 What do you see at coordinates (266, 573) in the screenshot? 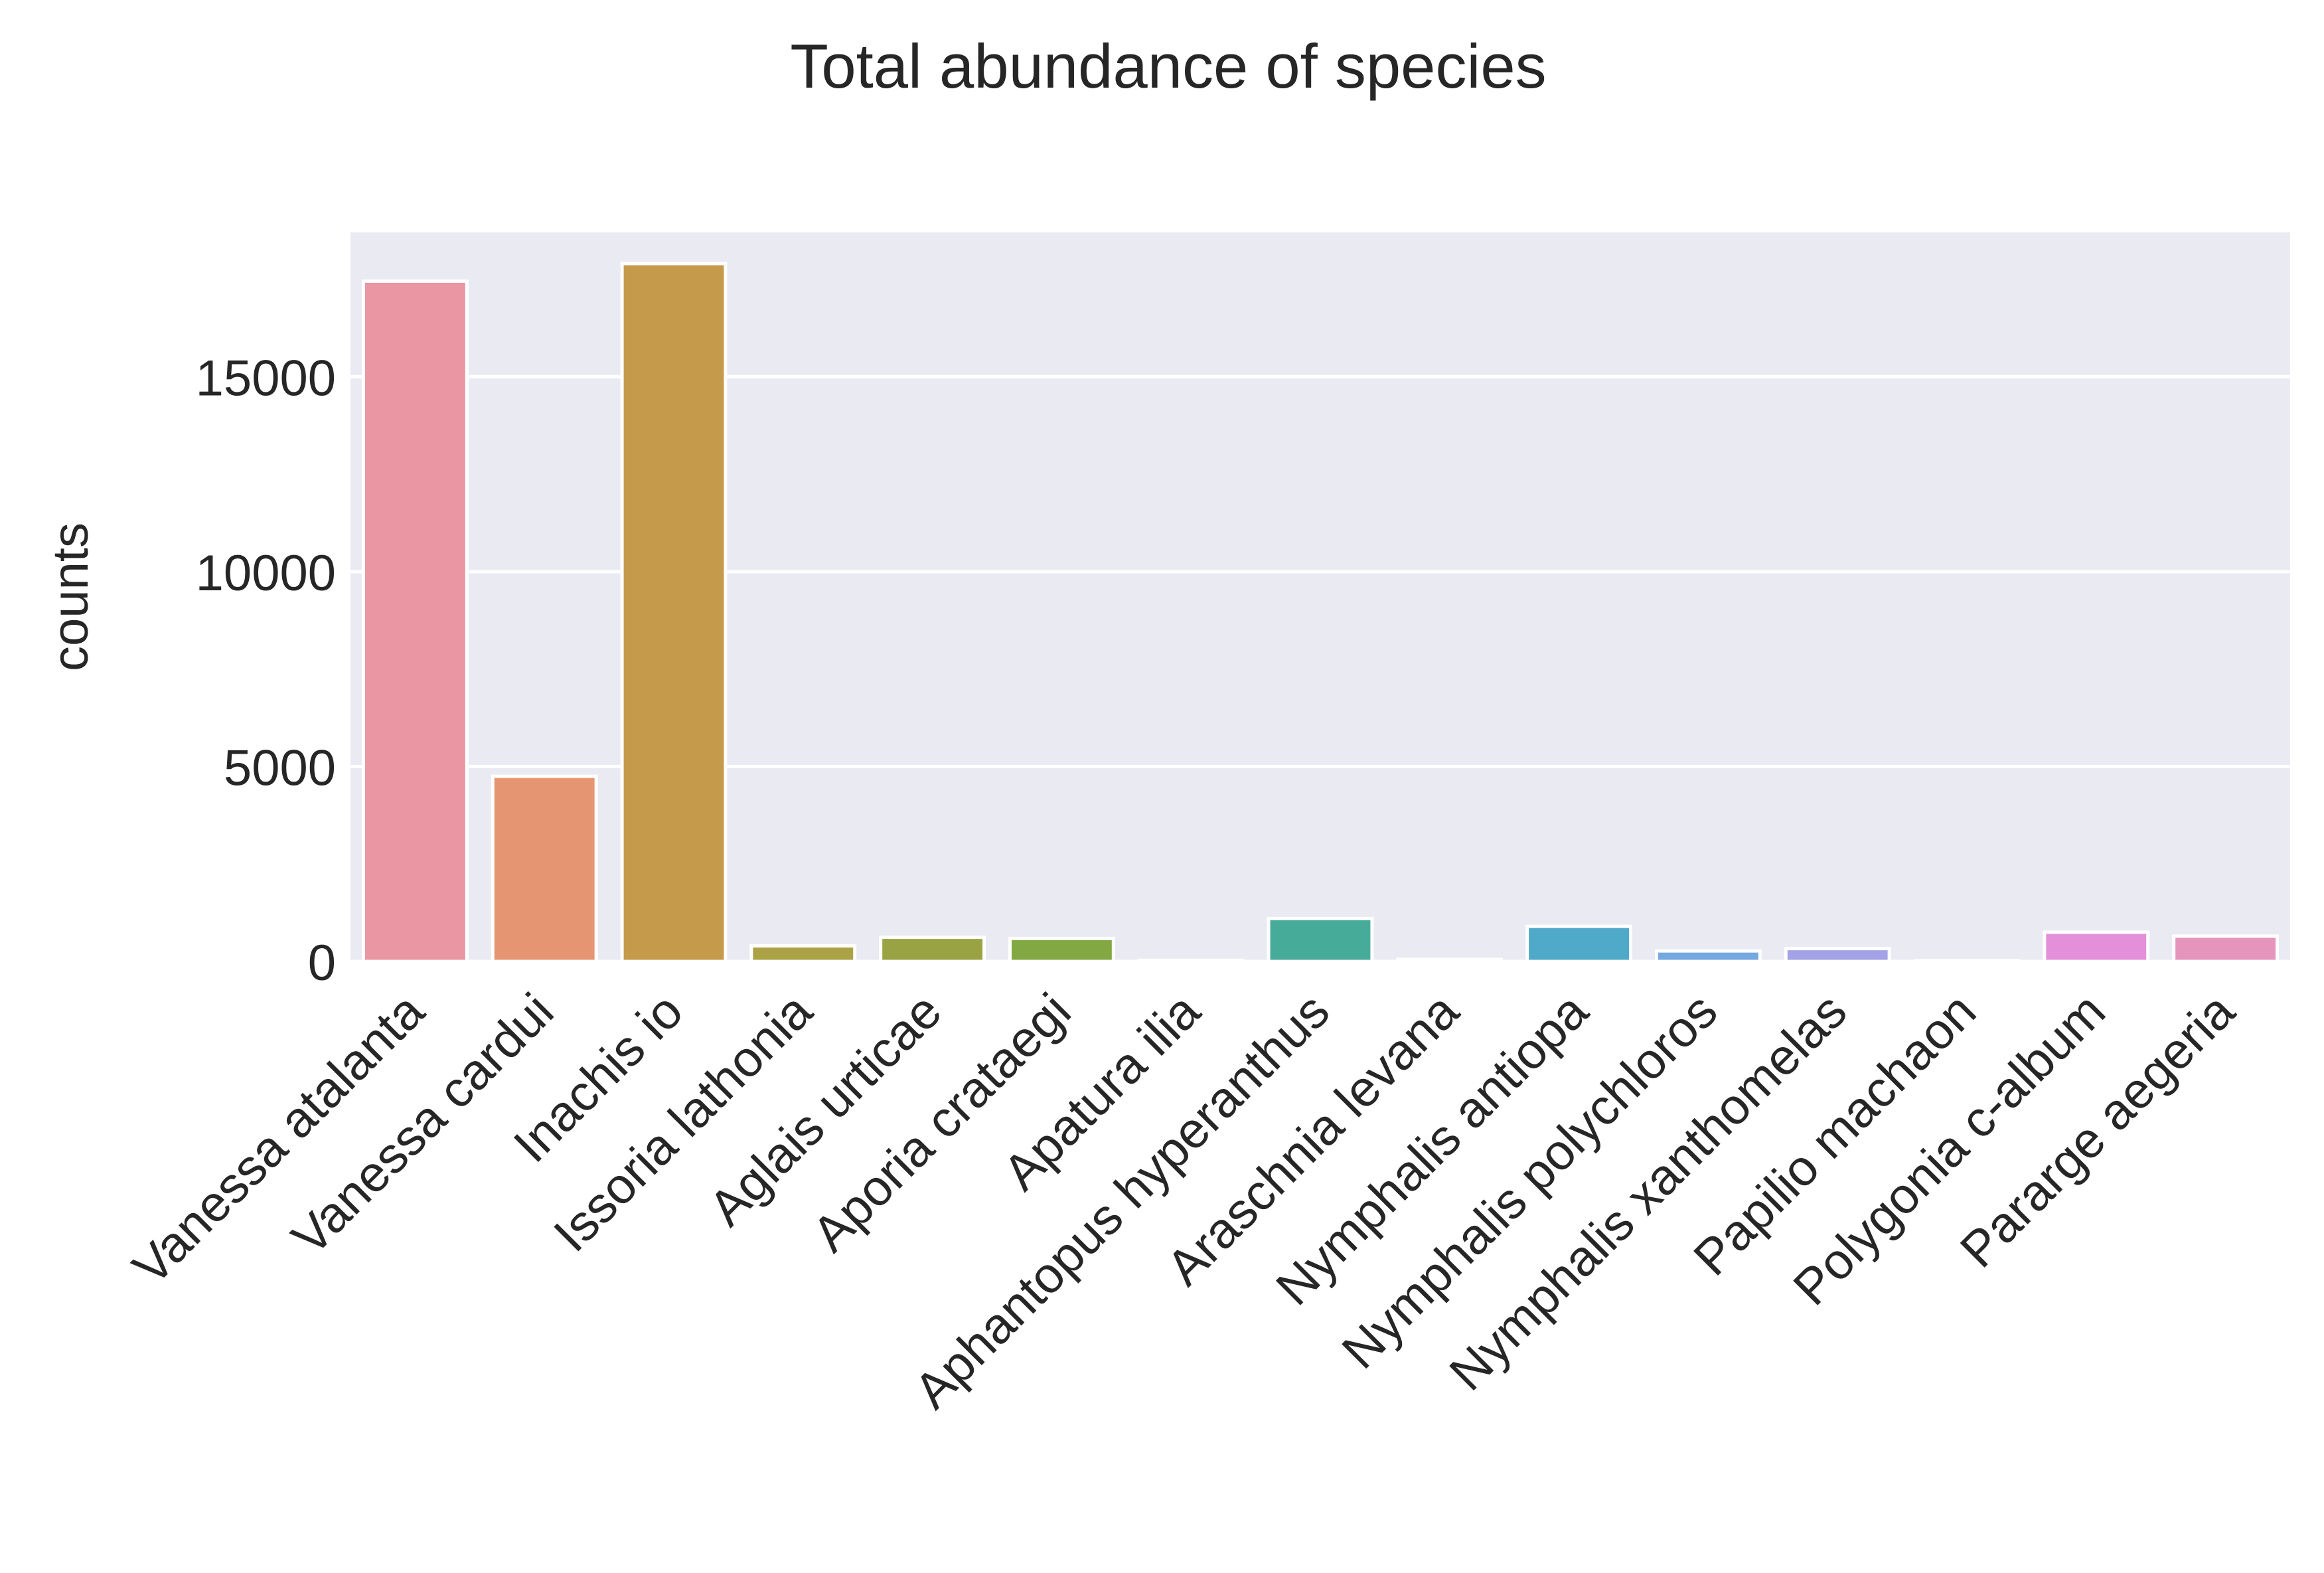
I see `y-tick-label: 10000` at bounding box center [266, 573].